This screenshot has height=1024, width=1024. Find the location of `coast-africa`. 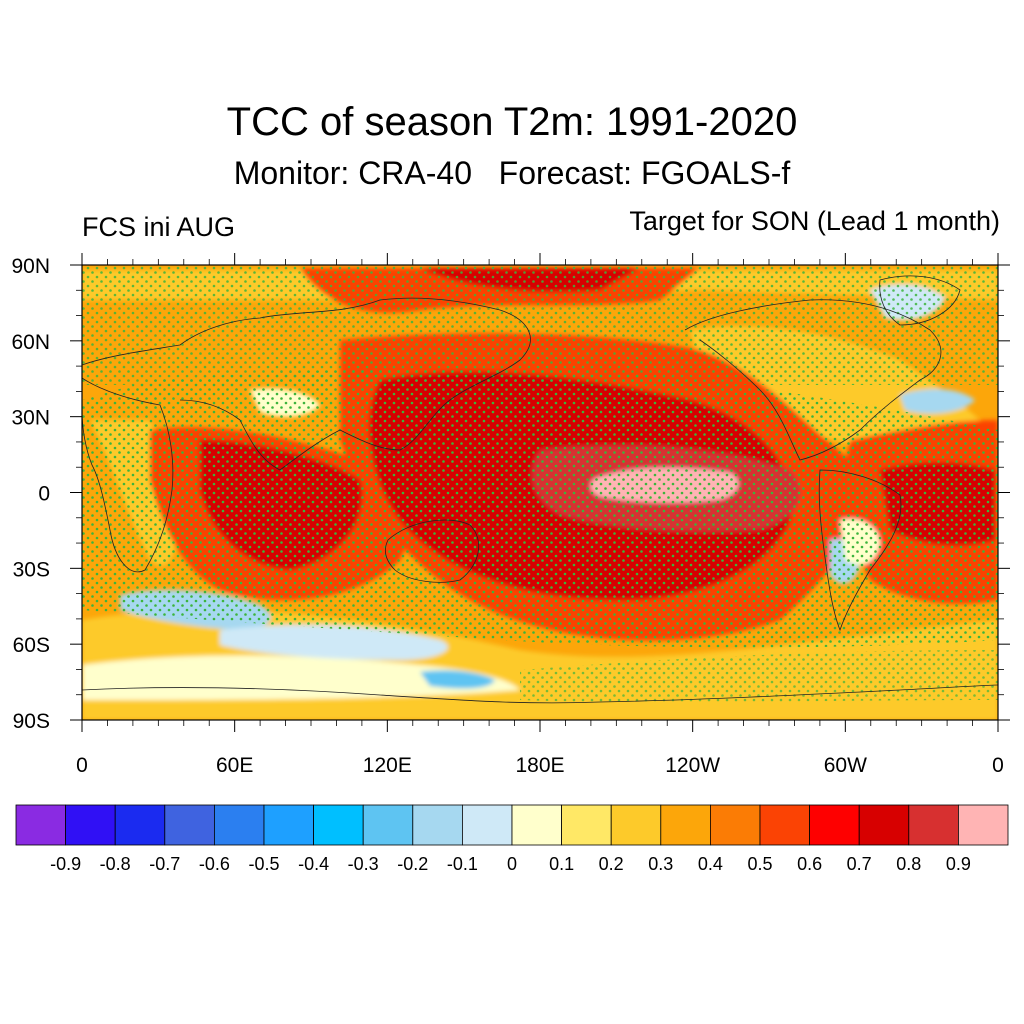

coast-africa is located at coordinates (128, 475).